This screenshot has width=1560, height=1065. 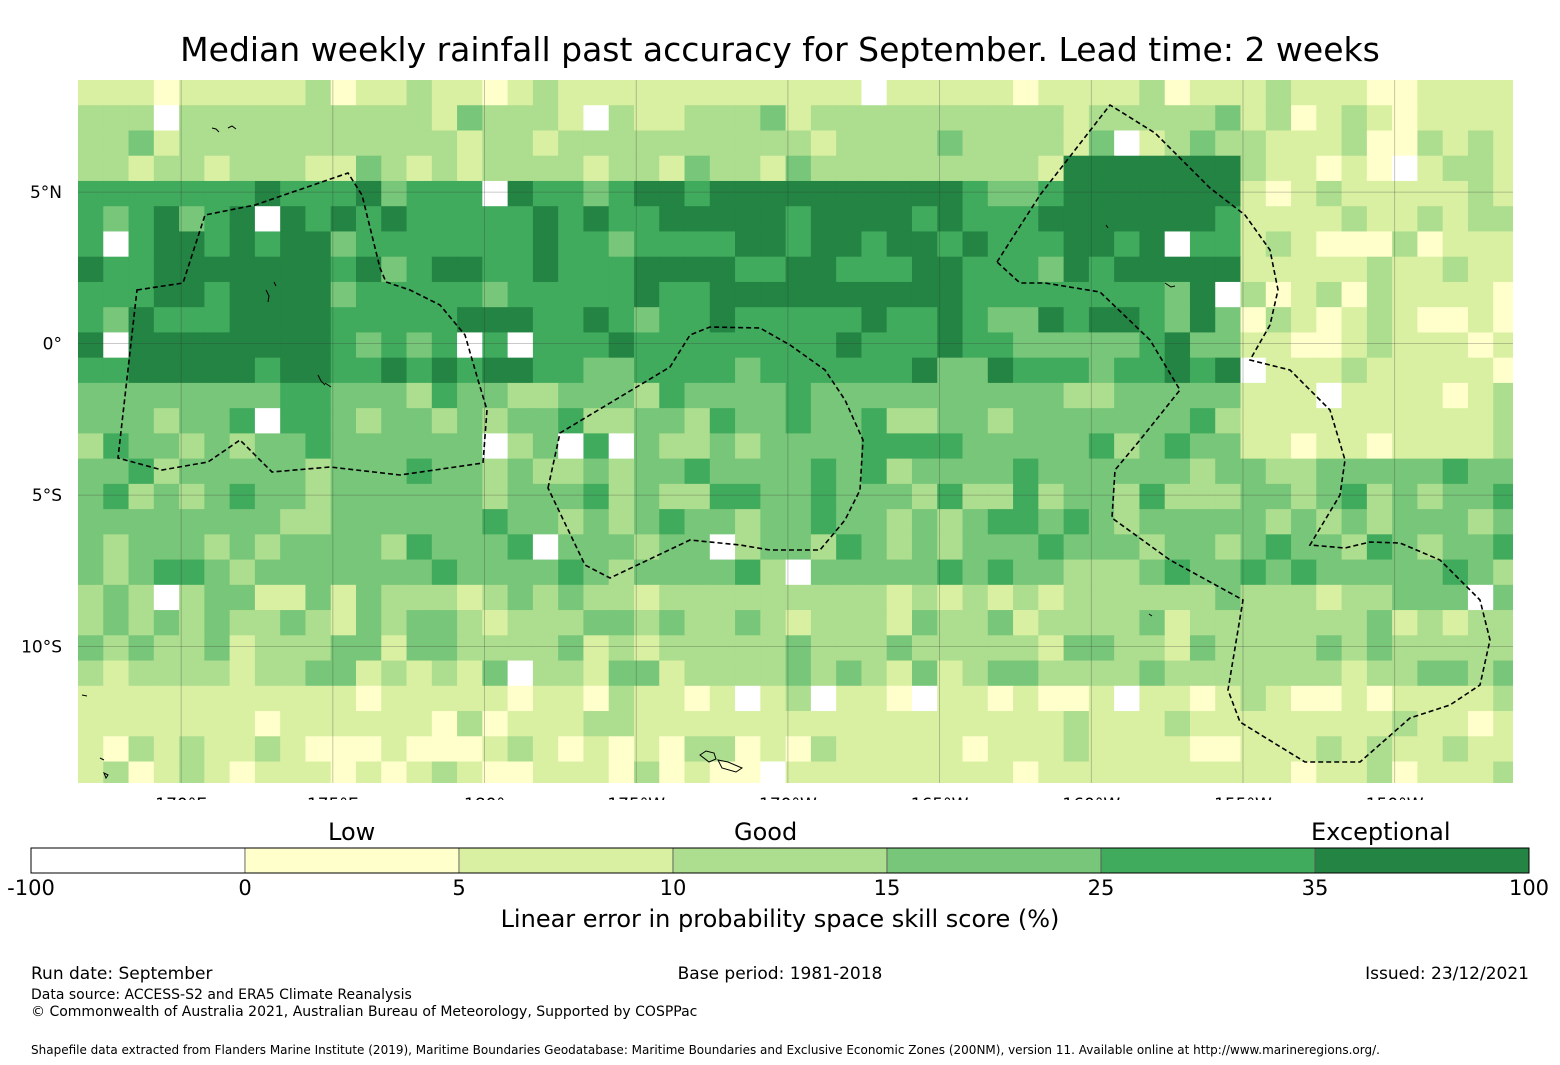 What do you see at coordinates (41, 648) in the screenshot?
I see `y-tick-label: 10°S` at bounding box center [41, 648].